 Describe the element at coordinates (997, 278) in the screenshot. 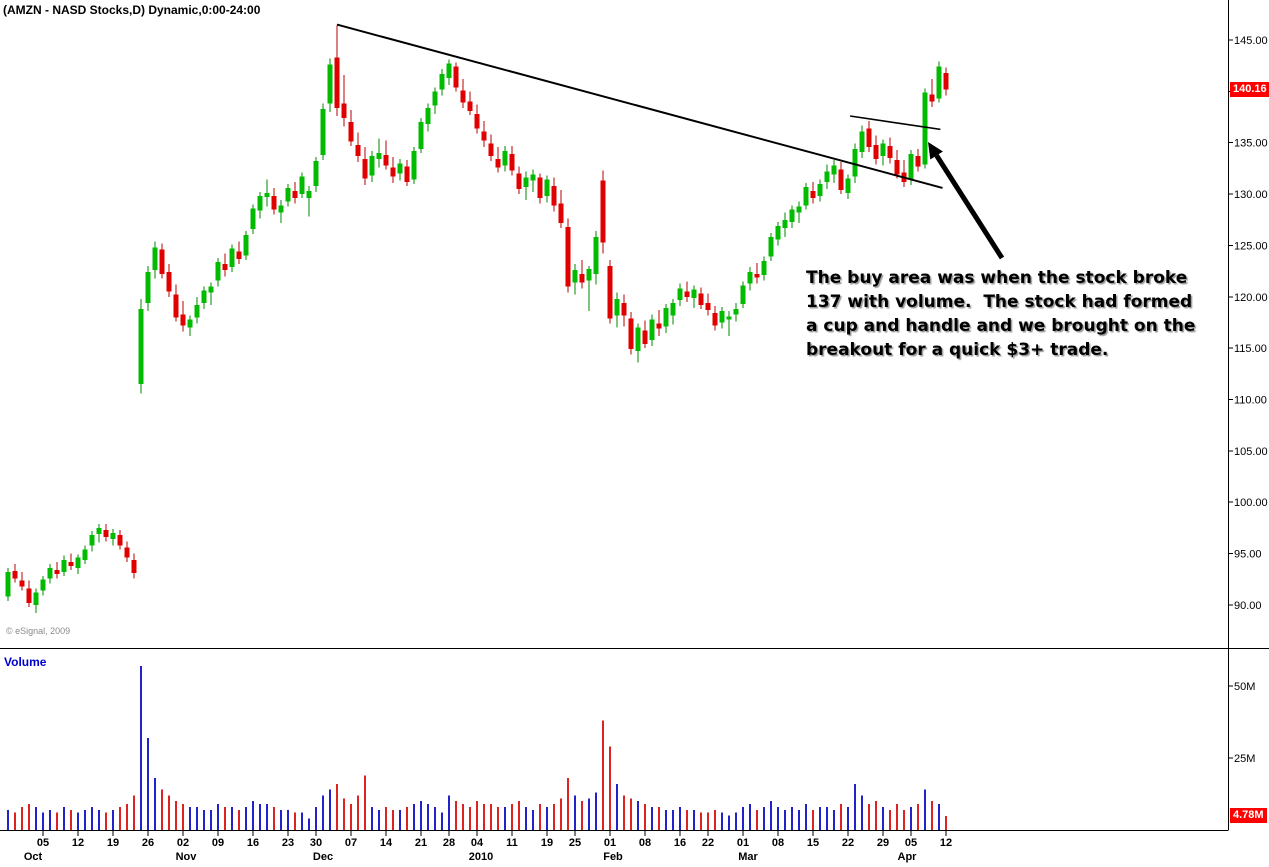

I see `trade-note-line-1: The buy area was when the stock broke` at that location.